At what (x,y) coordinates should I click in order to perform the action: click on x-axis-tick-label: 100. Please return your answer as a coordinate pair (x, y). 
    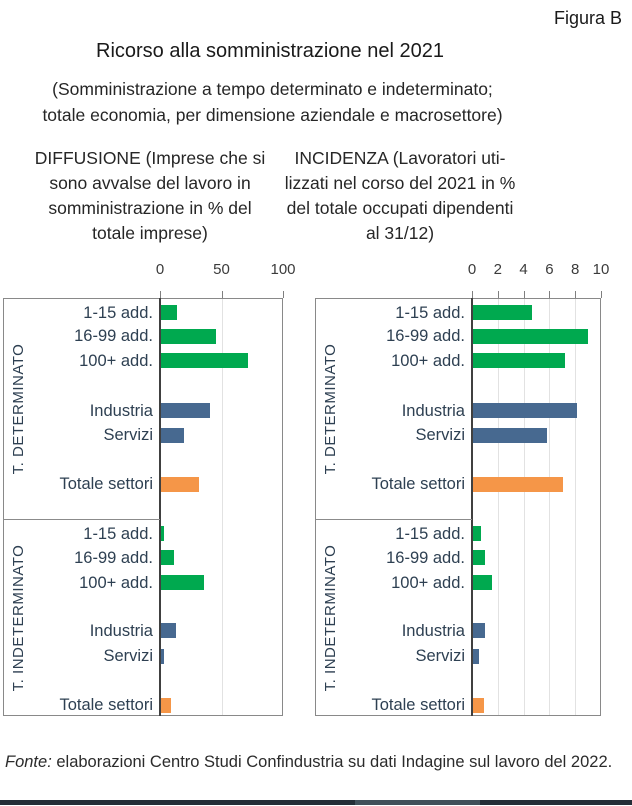
    Looking at the image, I should click on (283, 269).